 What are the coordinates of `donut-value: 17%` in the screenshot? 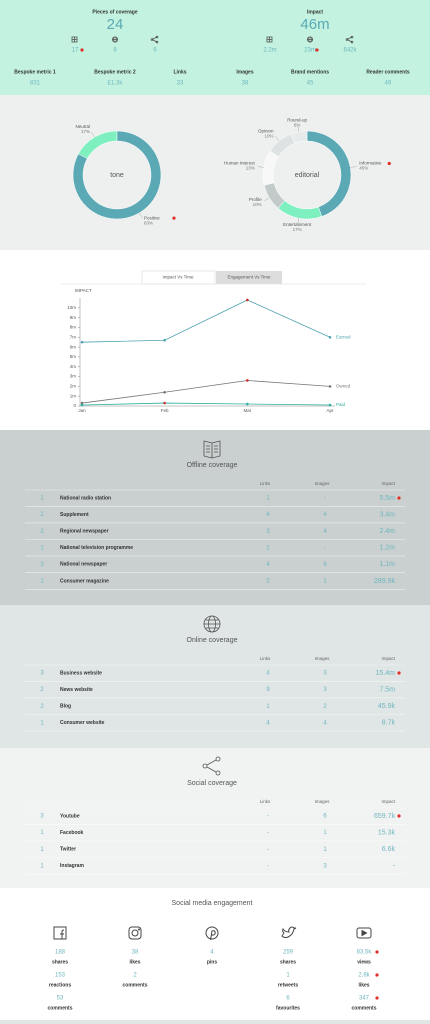 It's located at (85, 131).